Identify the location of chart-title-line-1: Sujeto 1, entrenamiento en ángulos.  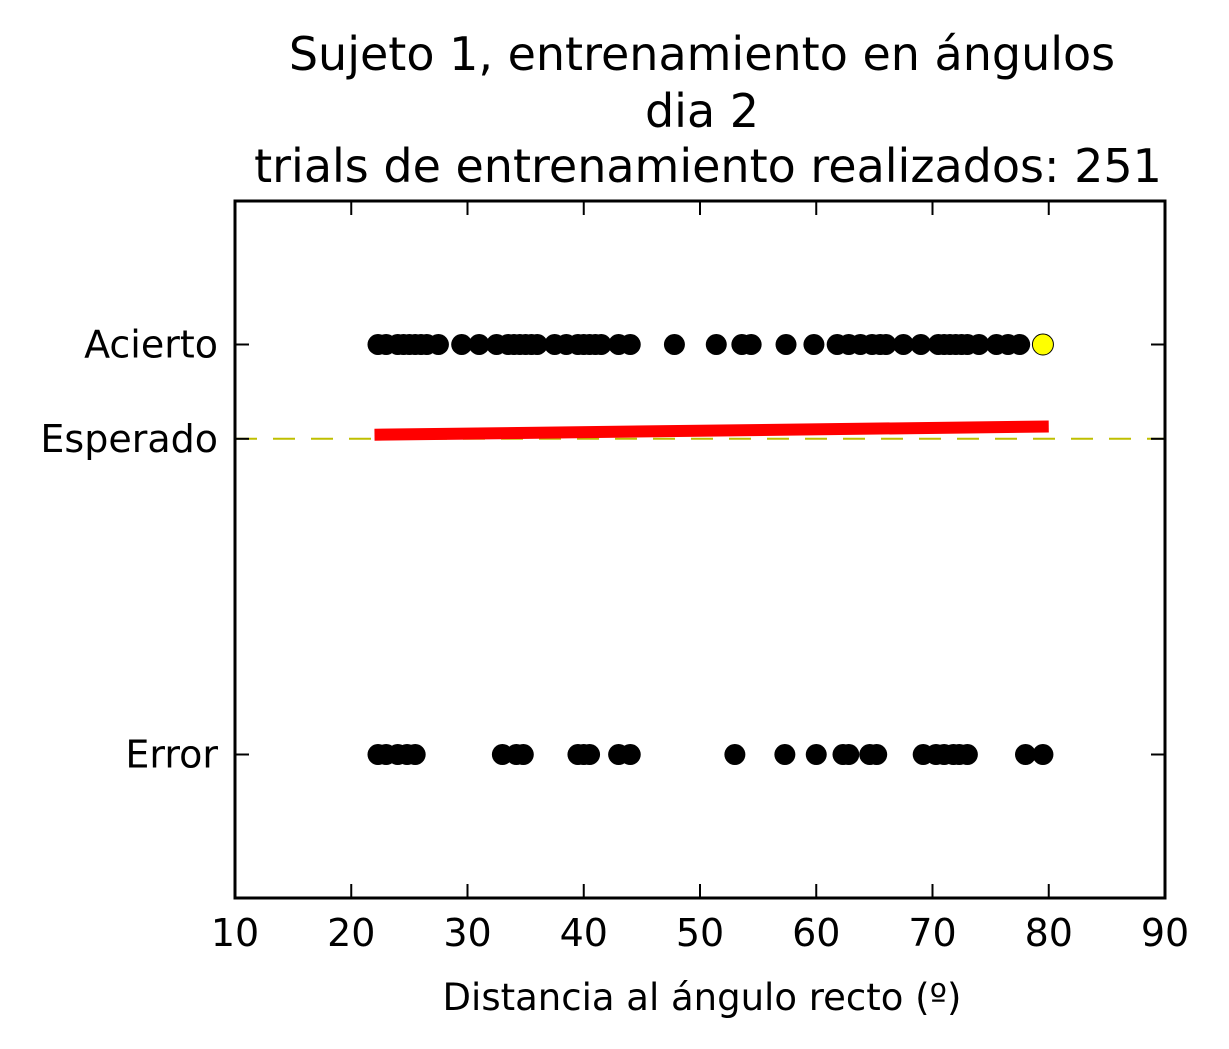
(702, 54).